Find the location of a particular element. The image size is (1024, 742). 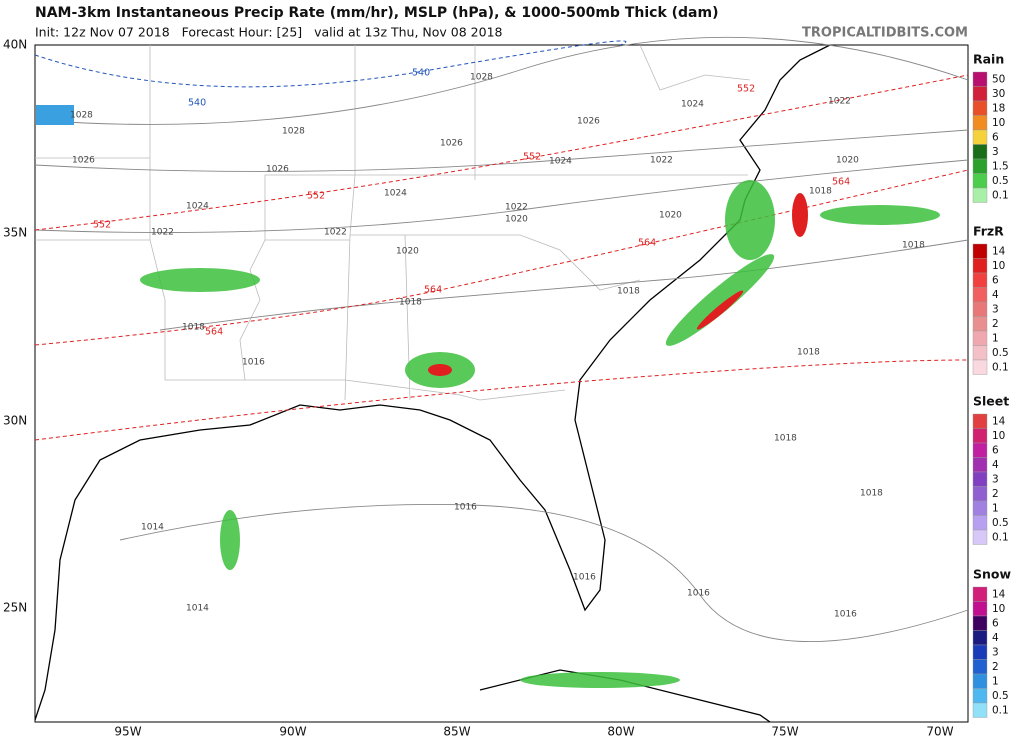

cuba is located at coordinates (625, 696).